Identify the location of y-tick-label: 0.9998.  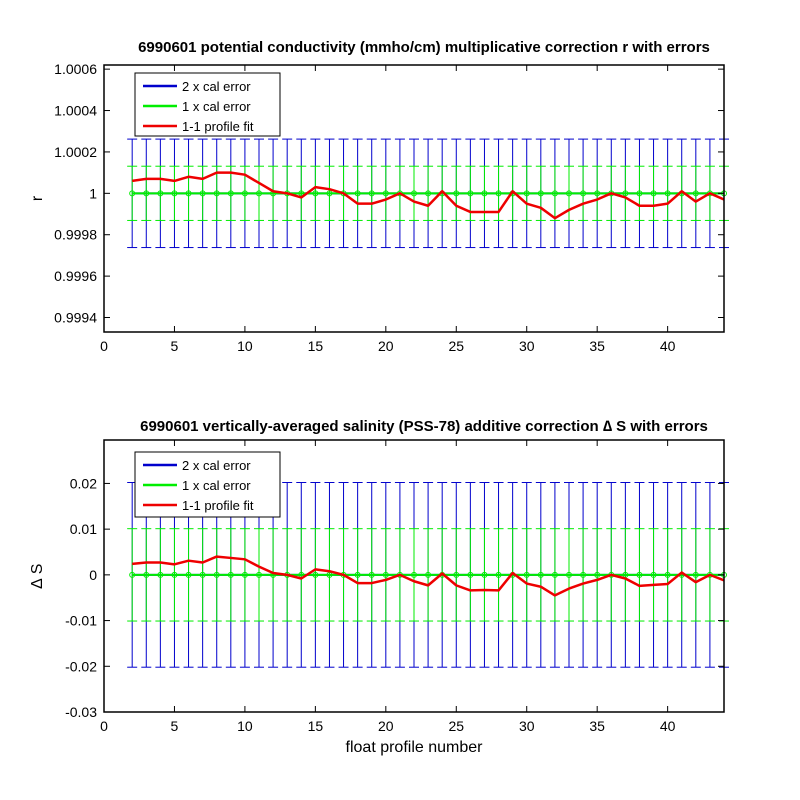
(75, 235).